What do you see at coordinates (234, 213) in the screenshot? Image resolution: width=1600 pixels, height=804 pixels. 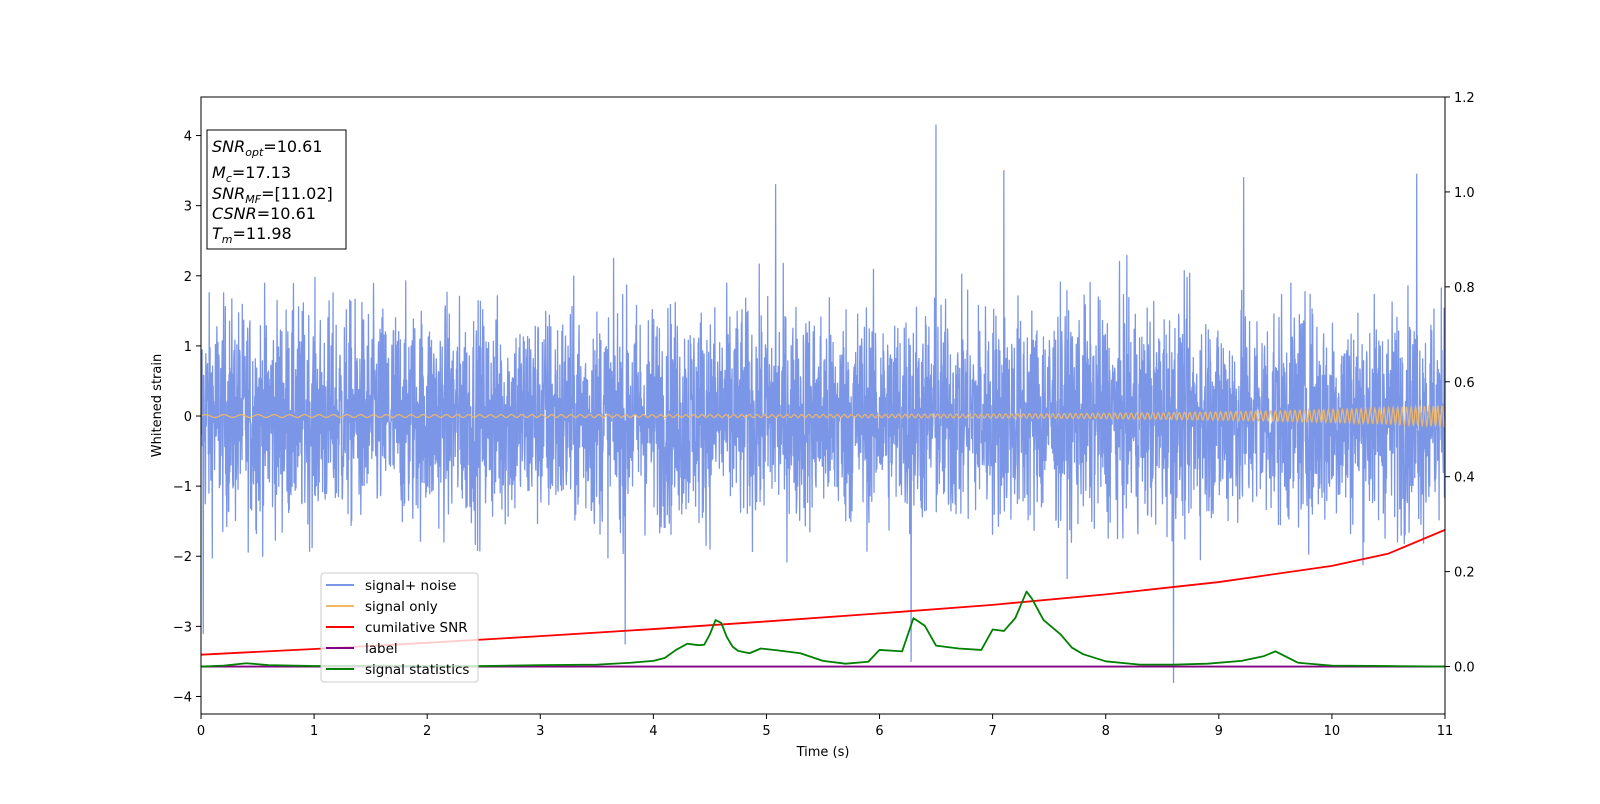 I see `info-symbol: CSNR` at bounding box center [234, 213].